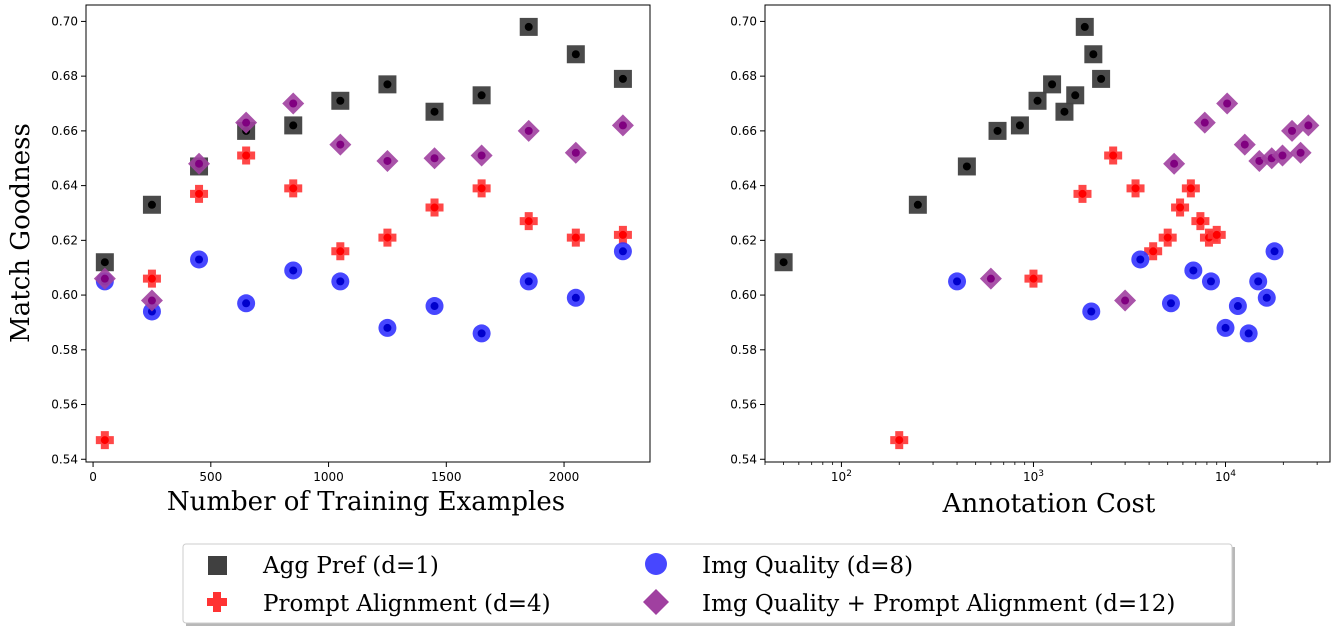 The width and height of the screenshot is (1341, 627). Describe the element at coordinates (350, 566) in the screenshot. I see `legend-label-agg: Agg Pref (d=1)` at that location.